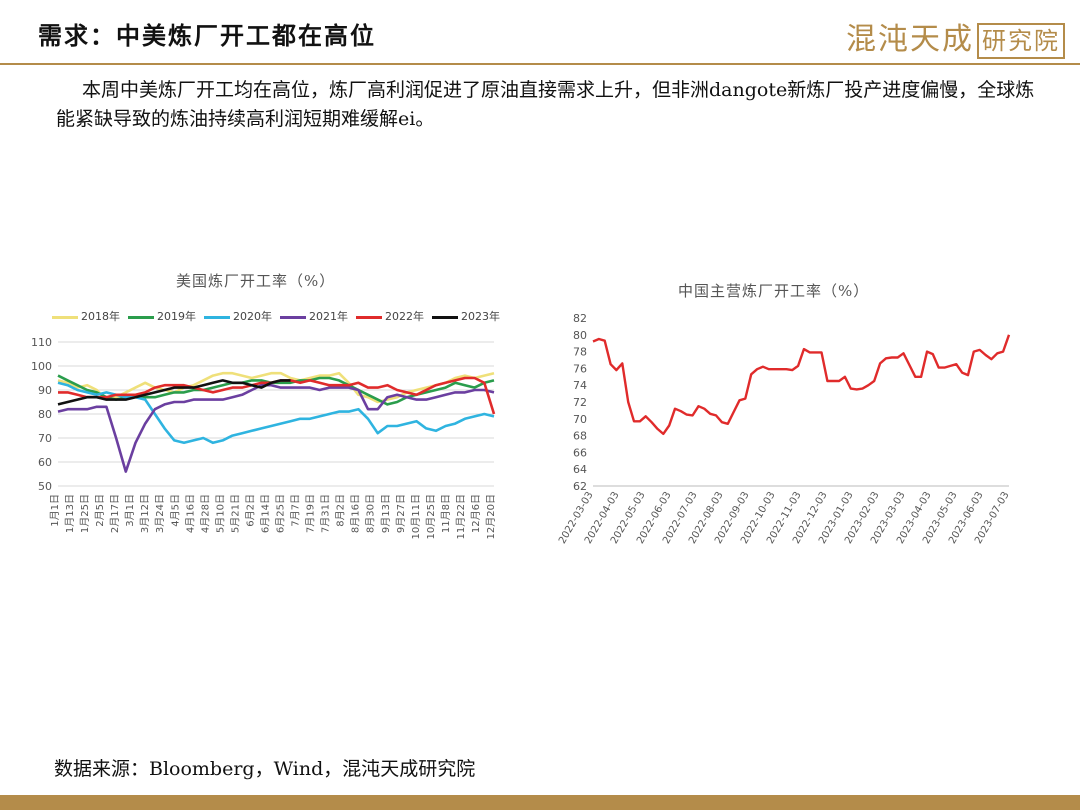  Describe the element at coordinates (328, 316) in the screenshot. I see `legend-label: 2021年` at that location.